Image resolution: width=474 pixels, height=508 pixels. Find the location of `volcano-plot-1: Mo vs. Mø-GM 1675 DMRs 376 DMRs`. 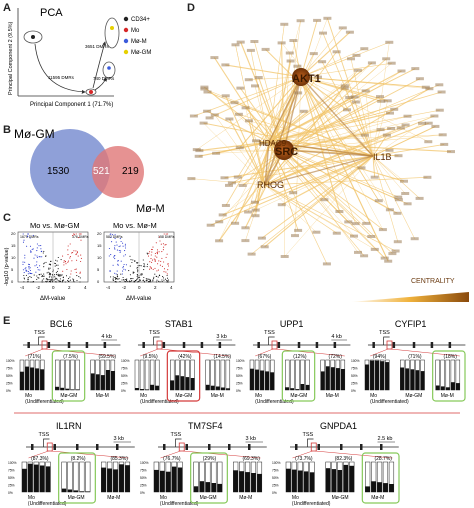

volcano-plot-1: Mo vs. Mø-GM 1675 DMRs 376 DMRs is located at coordinates (53, 252).